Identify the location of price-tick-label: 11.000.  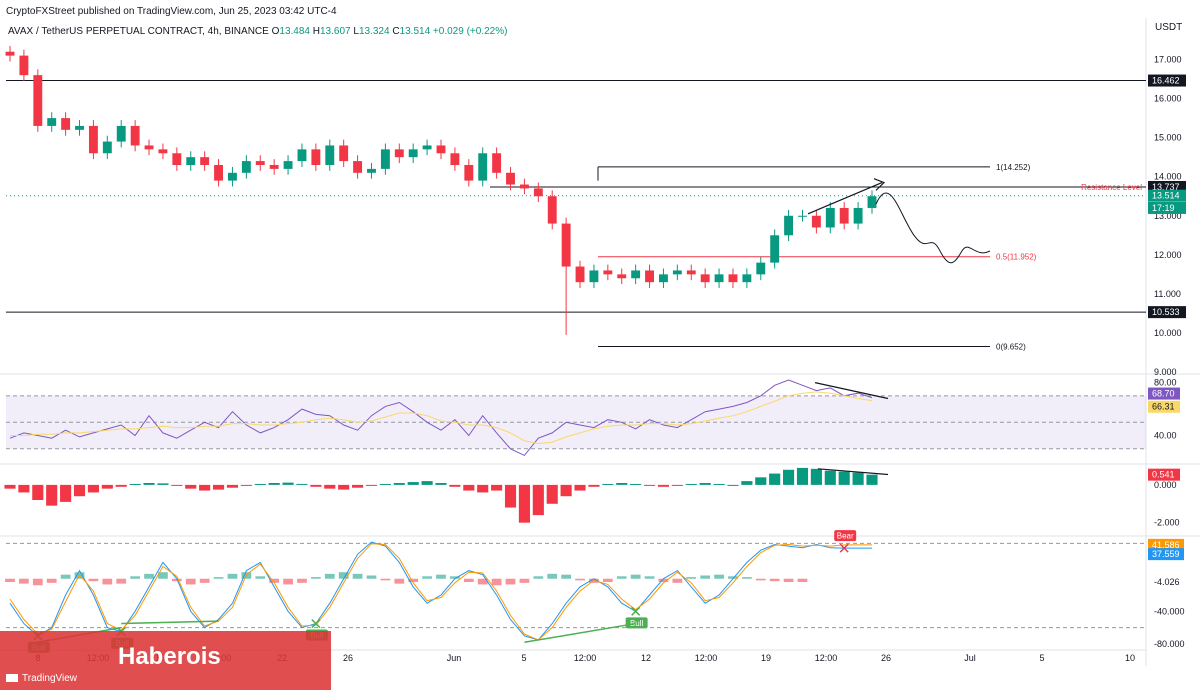
(1167, 294).